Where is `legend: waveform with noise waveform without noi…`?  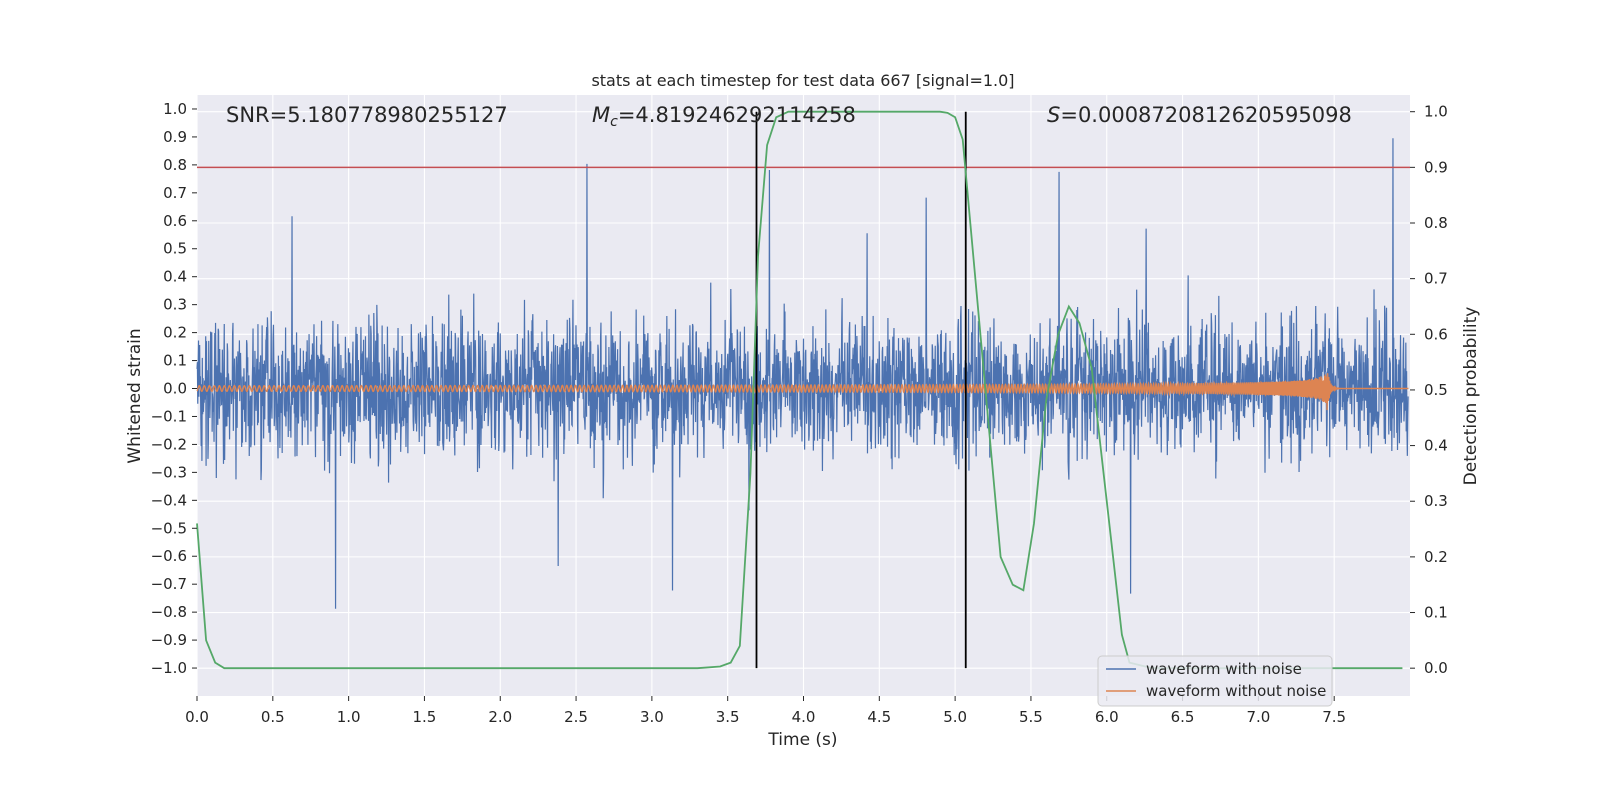
legend: waveform with noise waveform without noi… is located at coordinates (1215, 681).